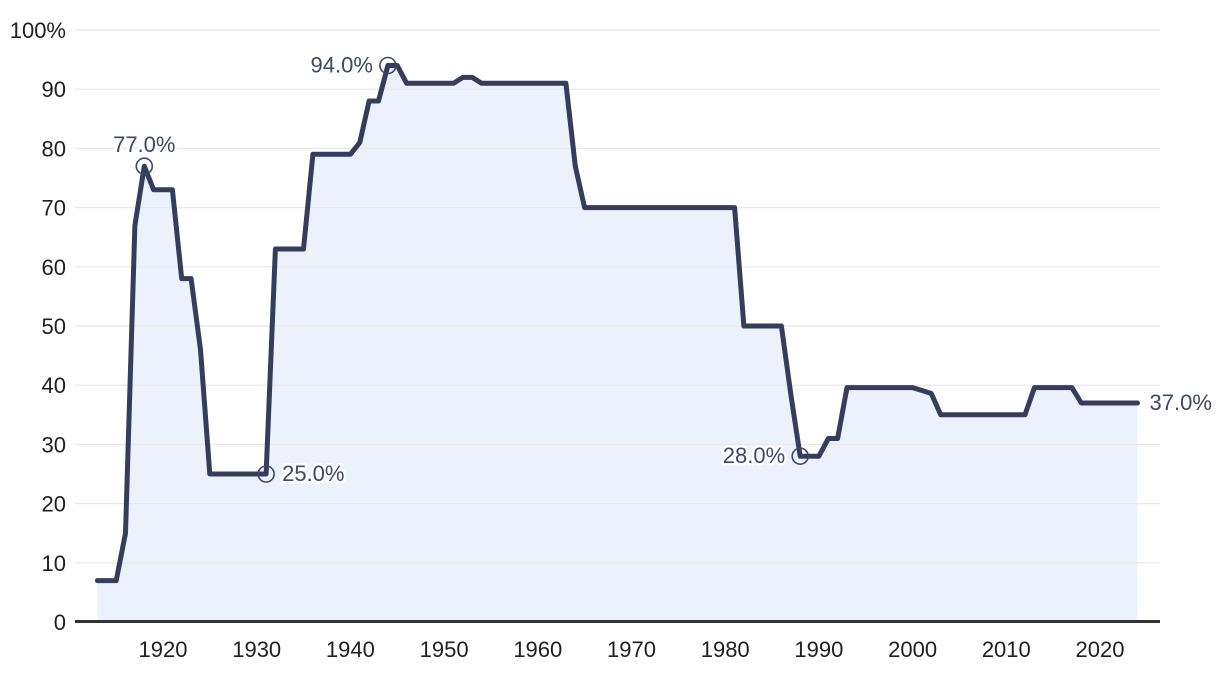 This screenshot has width=1220, height=674. What do you see at coordinates (342, 65) in the screenshot?
I see `annotation-label: 94.0%` at bounding box center [342, 65].